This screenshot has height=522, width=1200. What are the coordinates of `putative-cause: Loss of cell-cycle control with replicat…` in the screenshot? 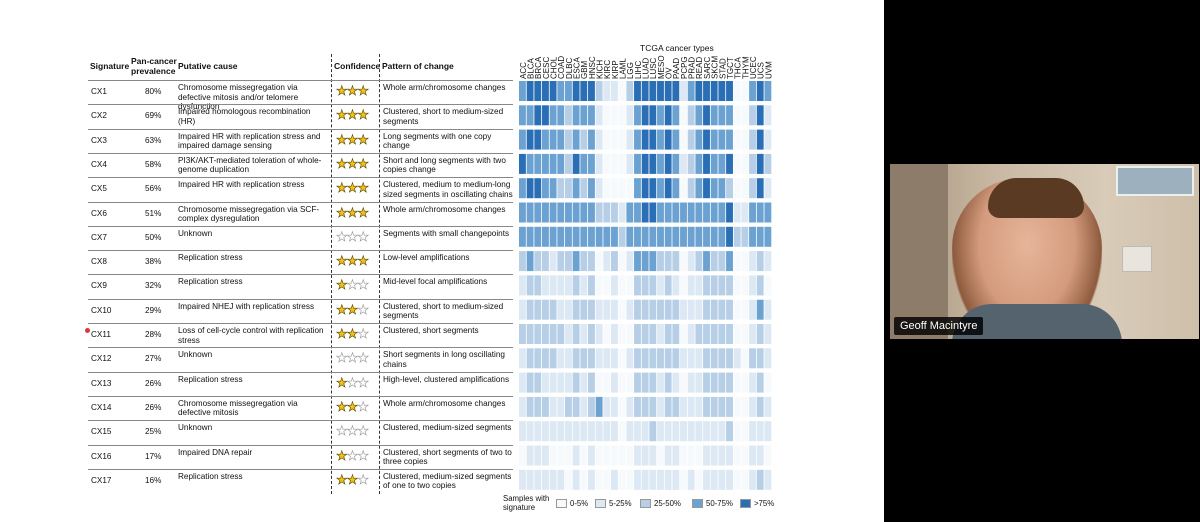 It's located at (251, 335).